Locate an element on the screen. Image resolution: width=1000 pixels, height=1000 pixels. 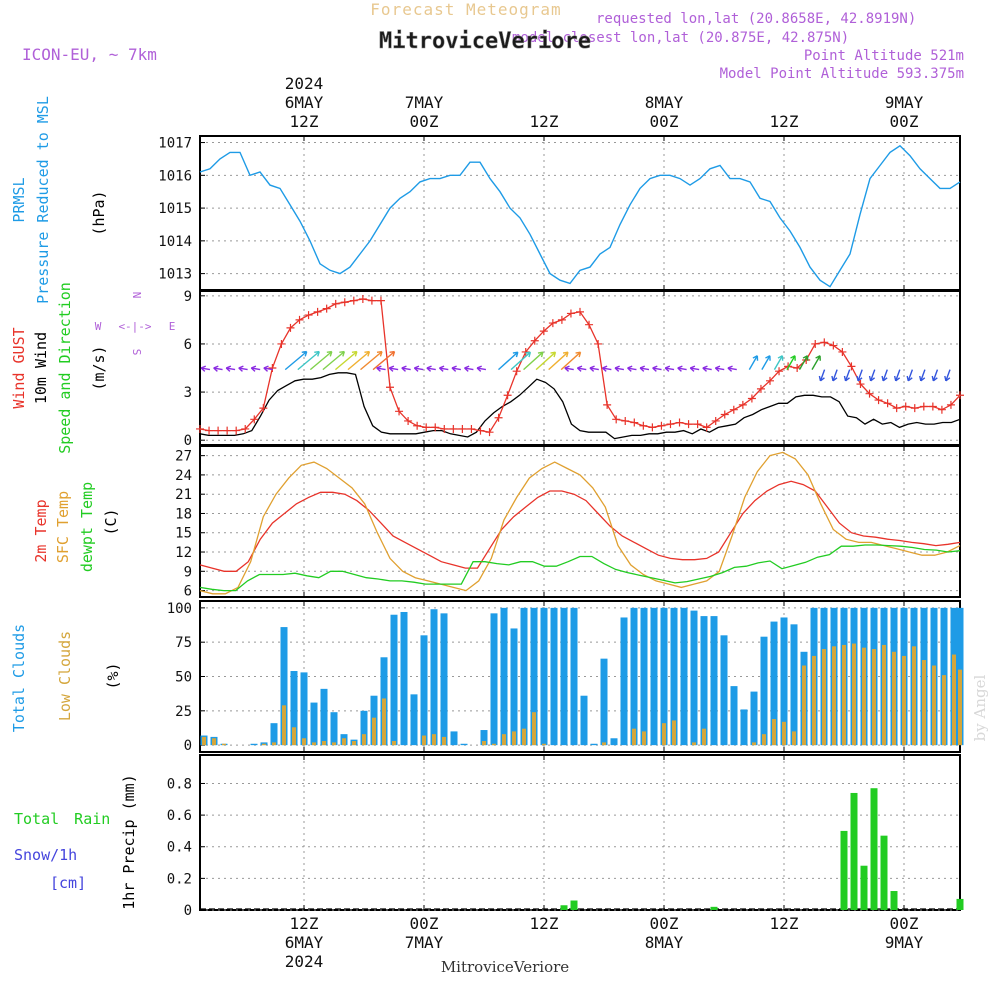
requested-coords: requested lon,lat (20.8658E, 42.8919N) is located at coordinates (756, 19).